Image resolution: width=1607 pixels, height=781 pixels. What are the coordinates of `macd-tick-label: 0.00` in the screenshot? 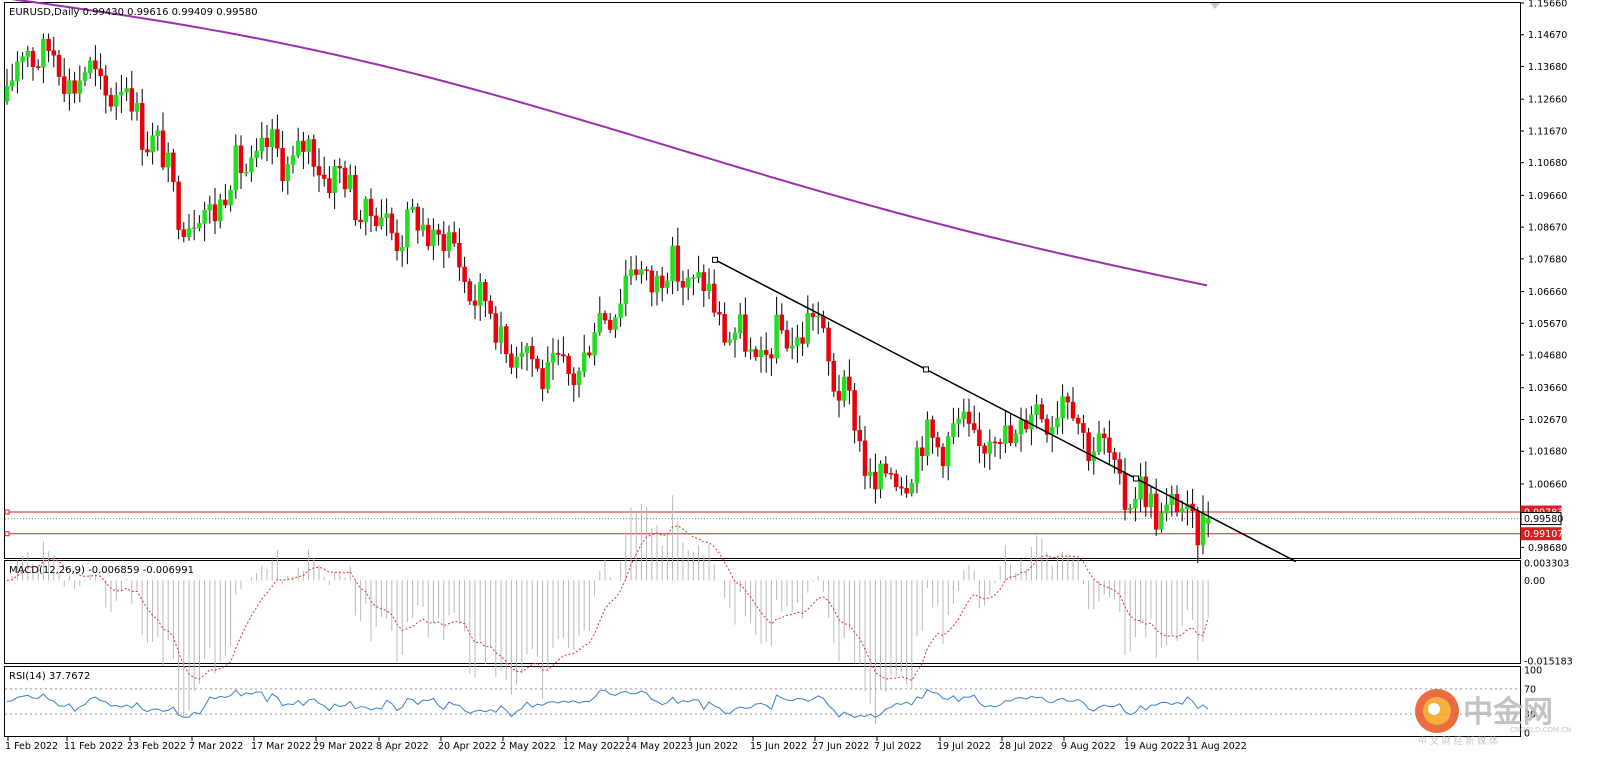 It's located at (1534, 581).